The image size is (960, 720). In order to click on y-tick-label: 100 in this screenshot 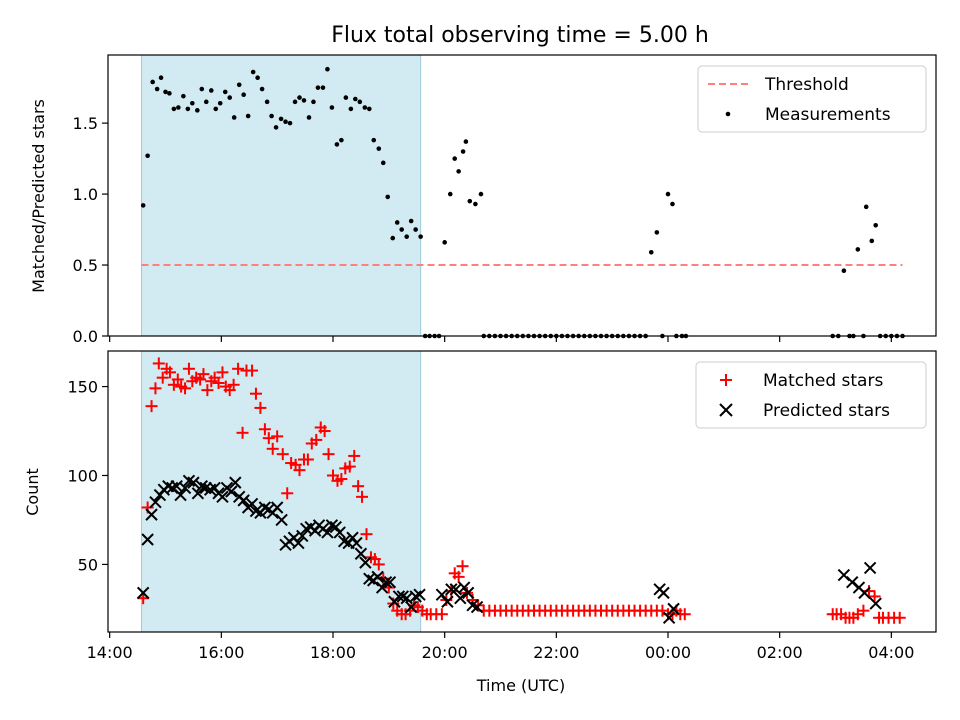, I will do `click(82, 475)`.